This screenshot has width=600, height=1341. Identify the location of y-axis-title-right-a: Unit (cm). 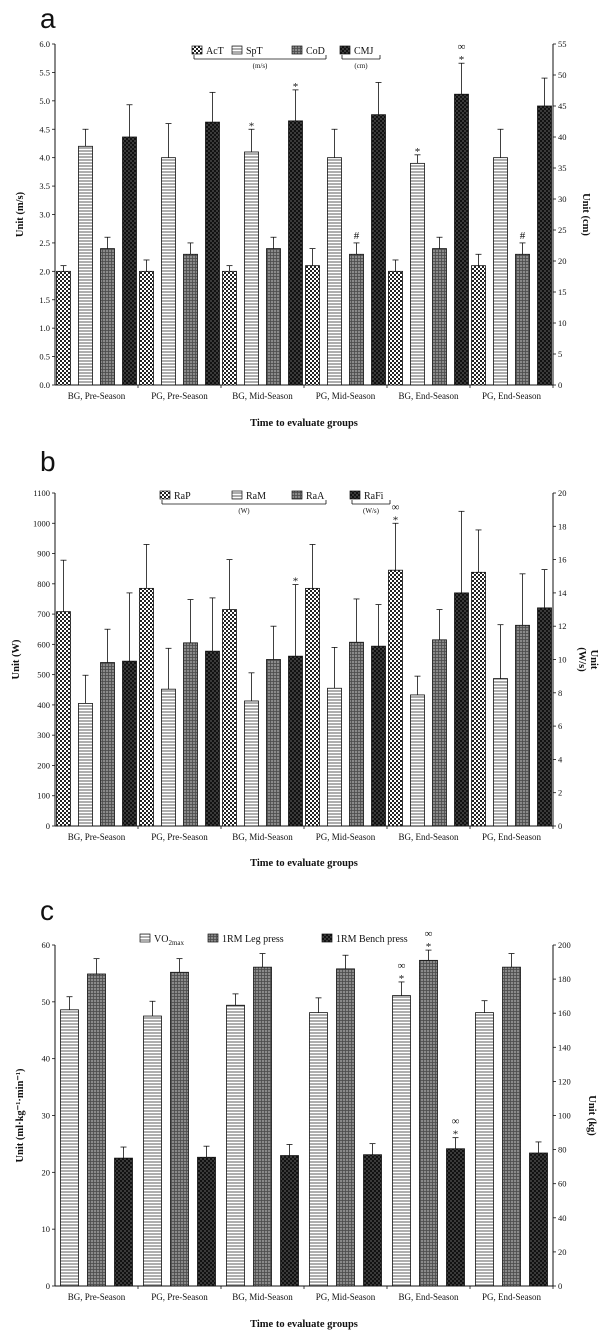
(585, 214).